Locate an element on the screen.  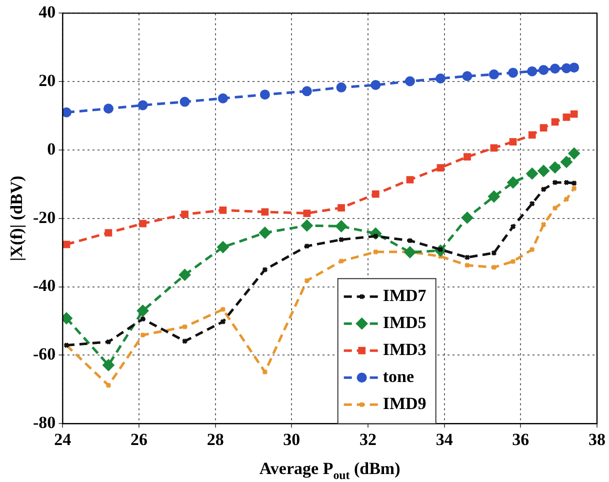
y-tick-label: -80 is located at coordinates (44, 422).